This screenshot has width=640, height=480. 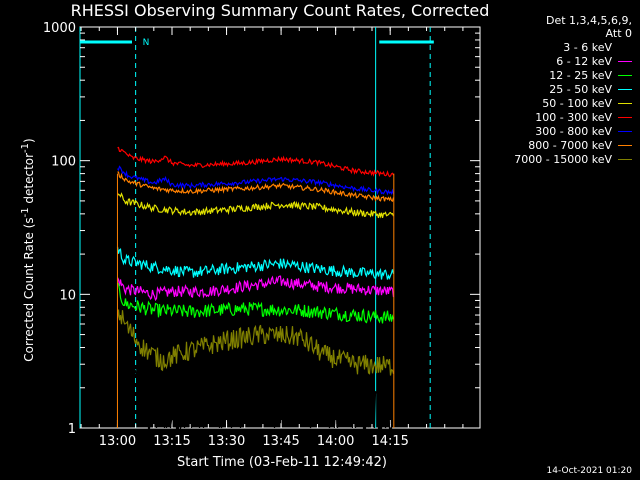 I want to click on y-axis-unit-exp-2: -1, so click(x=25, y=147).